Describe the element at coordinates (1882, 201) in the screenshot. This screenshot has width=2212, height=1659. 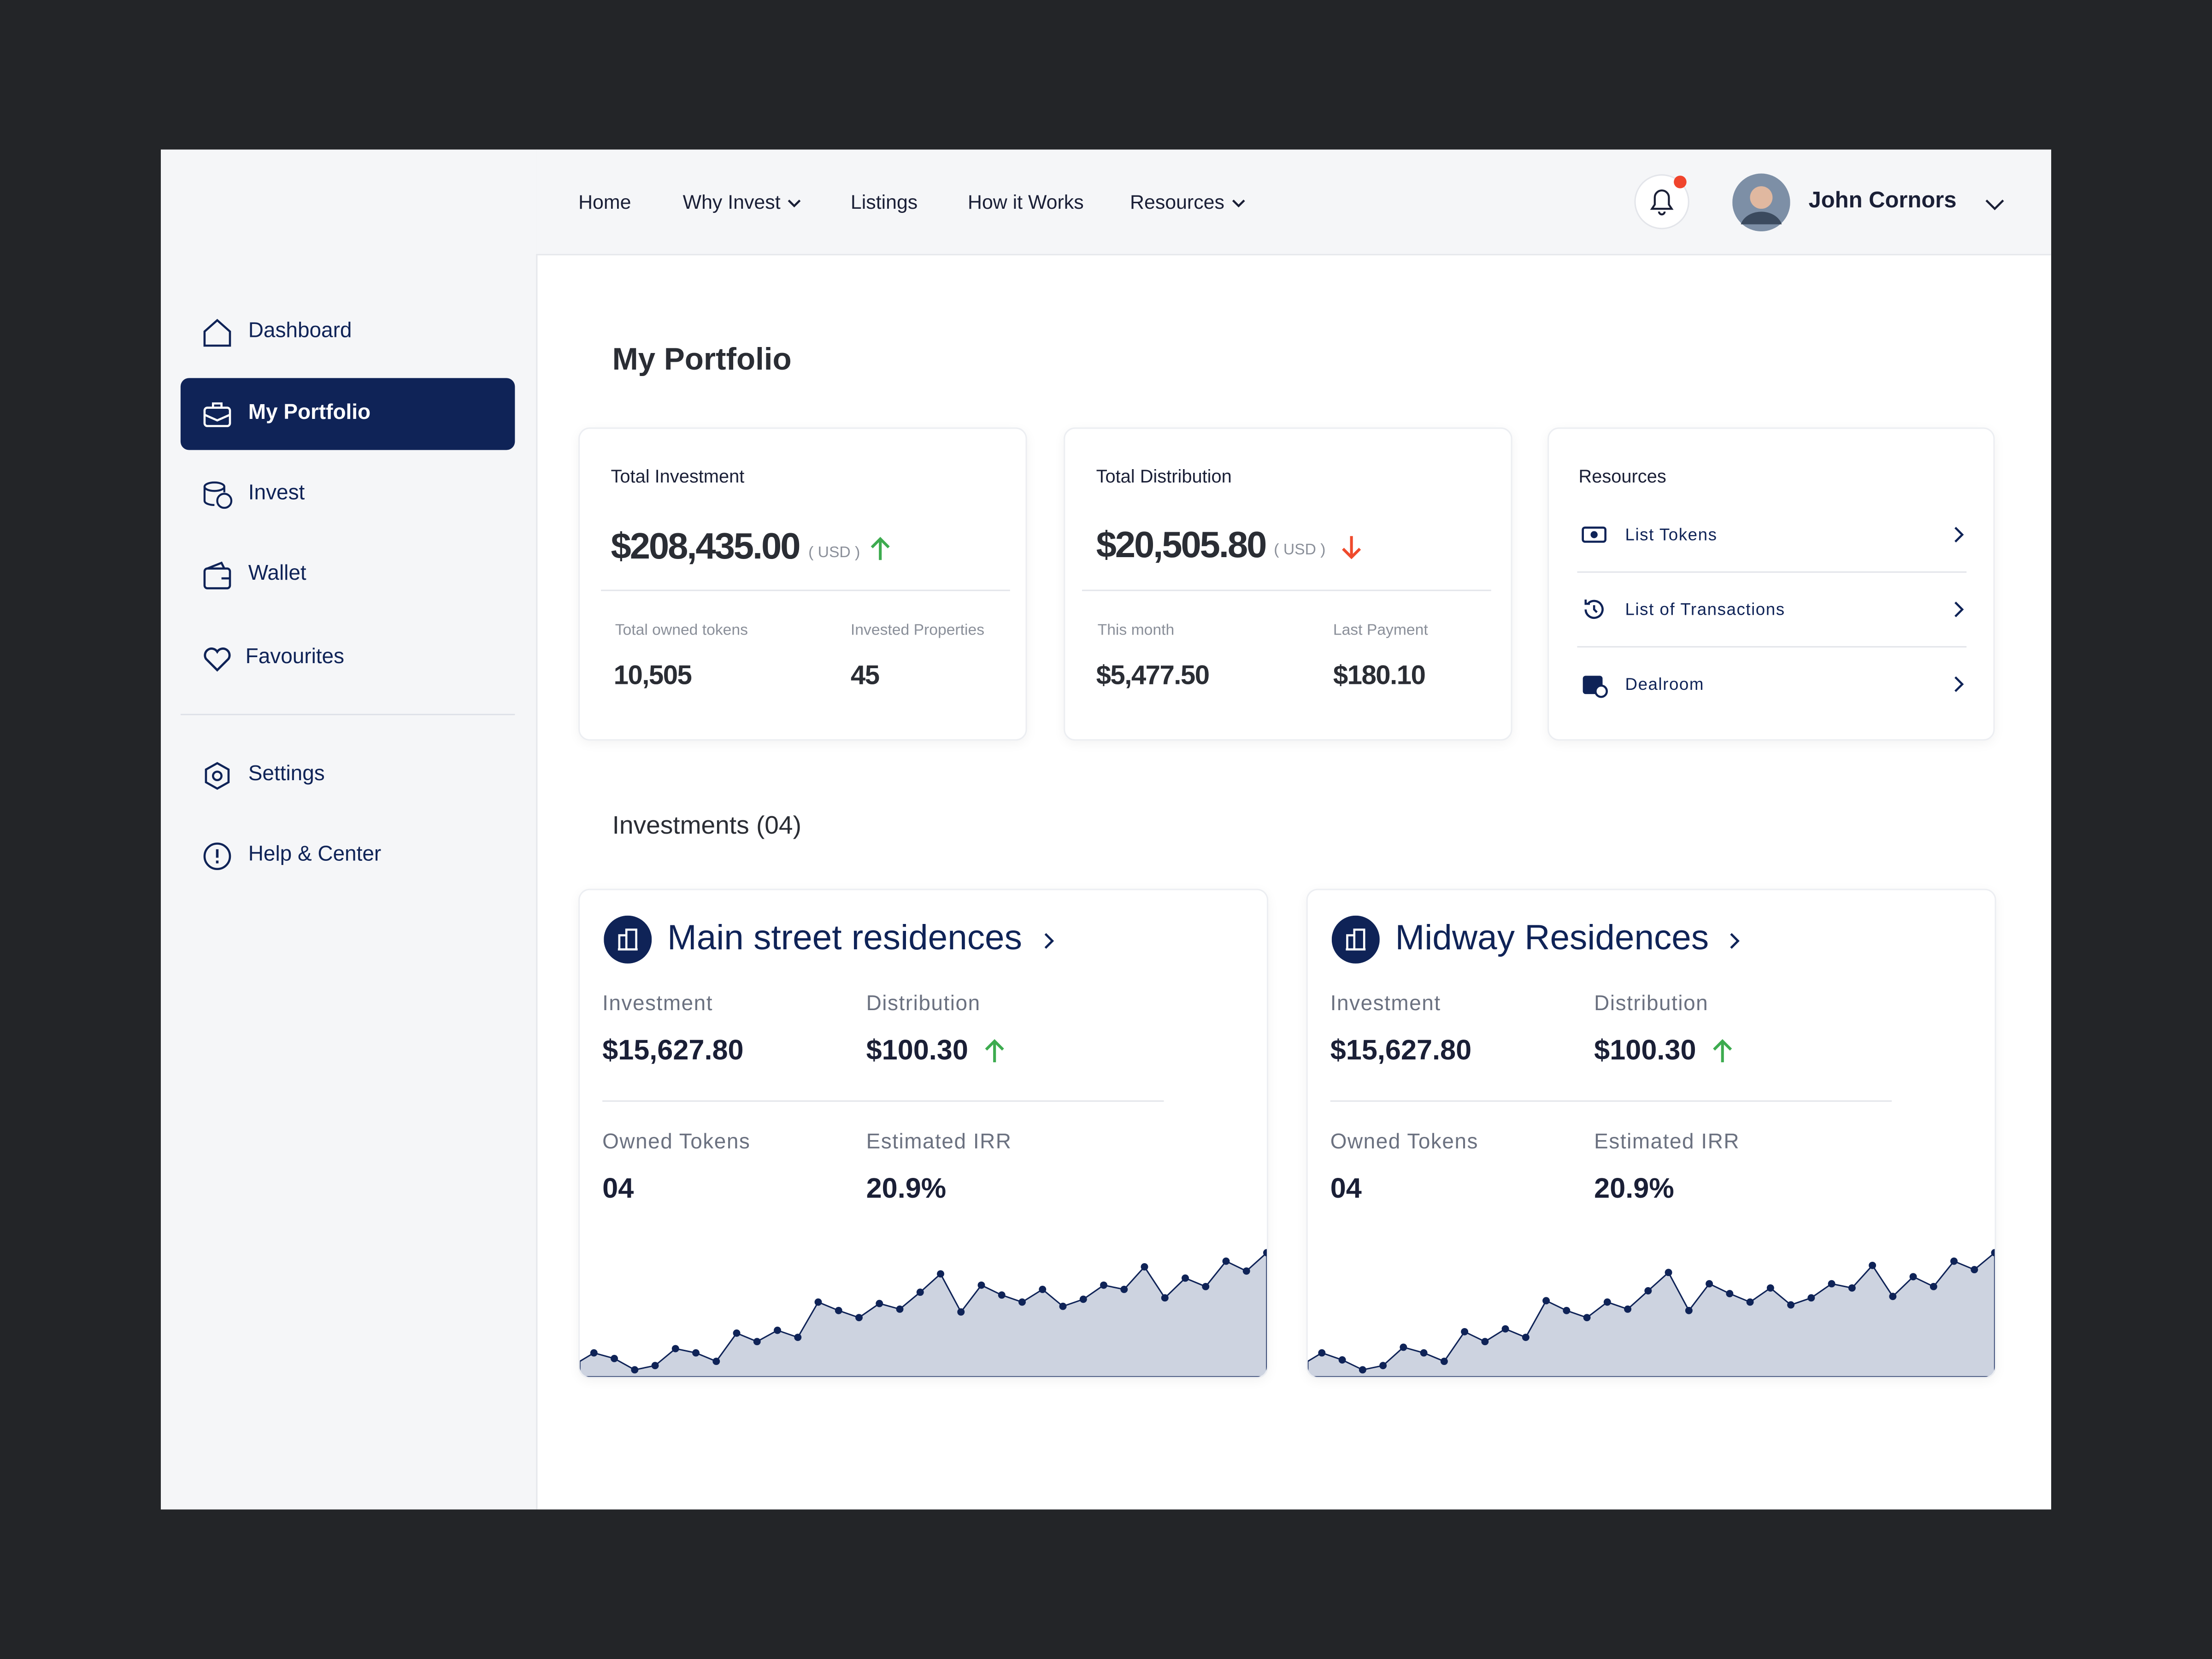
I see `user-name: John Cornors` at that location.